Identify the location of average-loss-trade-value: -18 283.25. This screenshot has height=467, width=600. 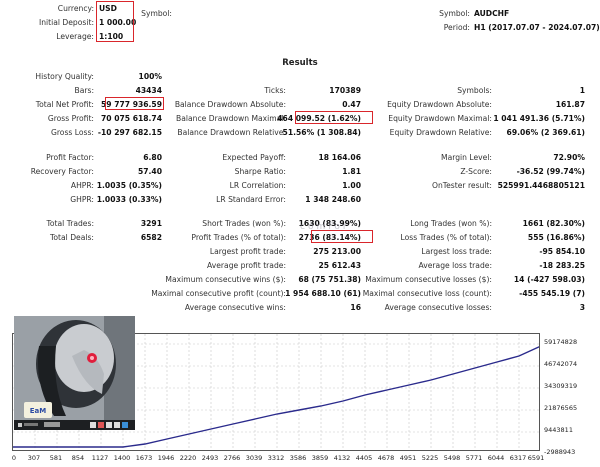
(562, 265).